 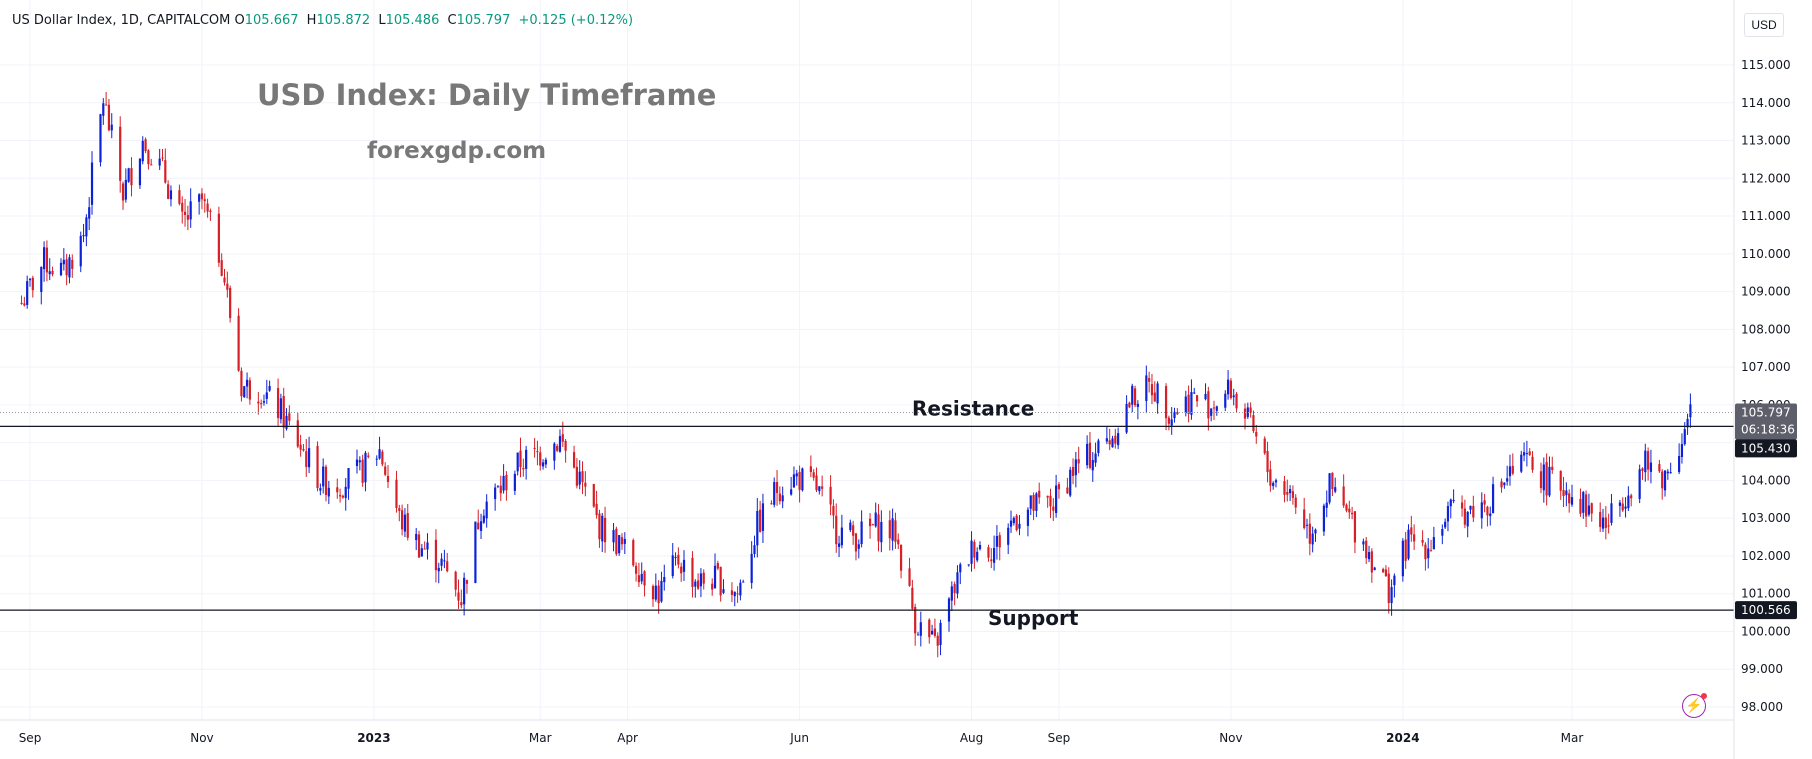 What do you see at coordinates (121, 20) in the screenshot?
I see `symbol-info: US Dollar Index, 1D, CAPITALCOM` at bounding box center [121, 20].